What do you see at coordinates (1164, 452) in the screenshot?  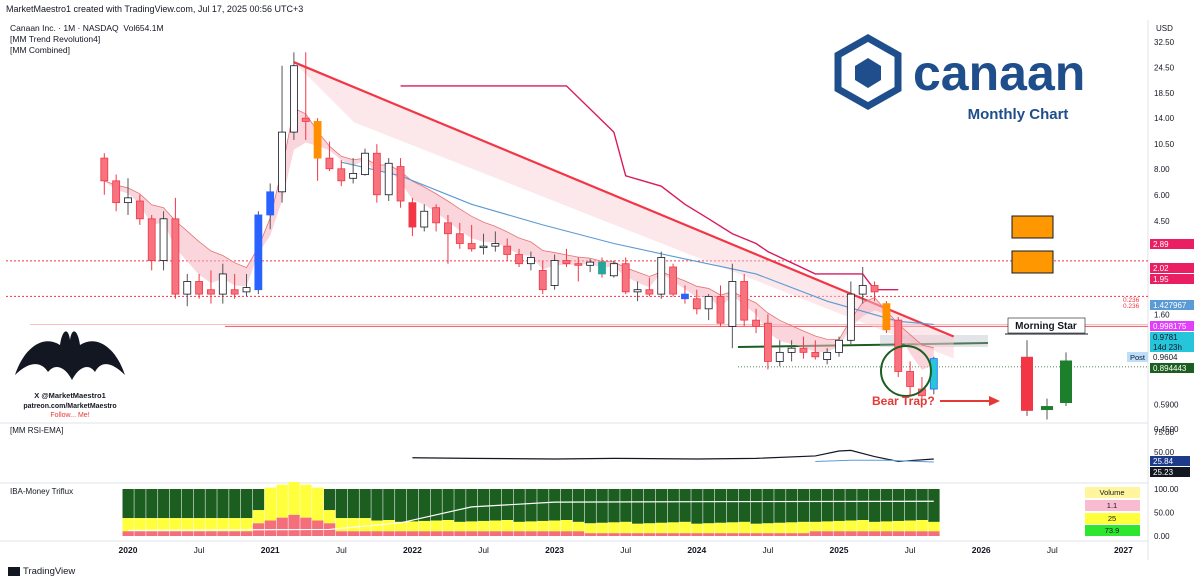 I see `rsi-tick-label: 50.00` at bounding box center [1164, 452].